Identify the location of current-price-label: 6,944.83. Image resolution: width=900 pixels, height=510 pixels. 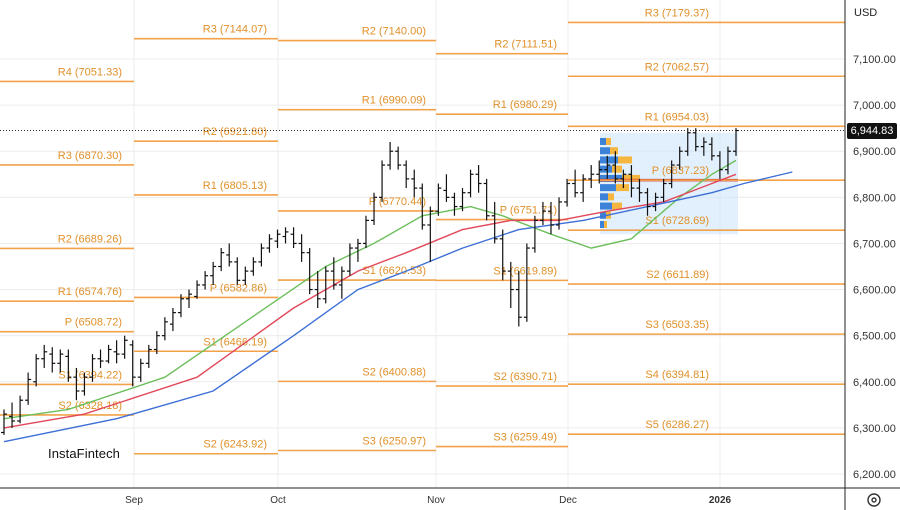
(872, 131).